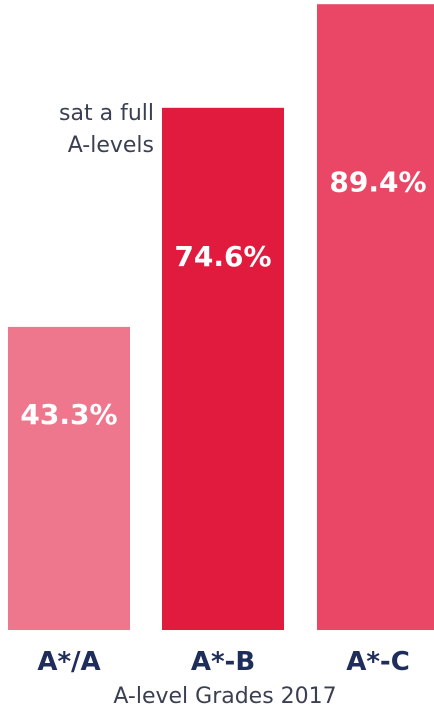  I want to click on value-label-1: 43.3%, so click(68, 414).